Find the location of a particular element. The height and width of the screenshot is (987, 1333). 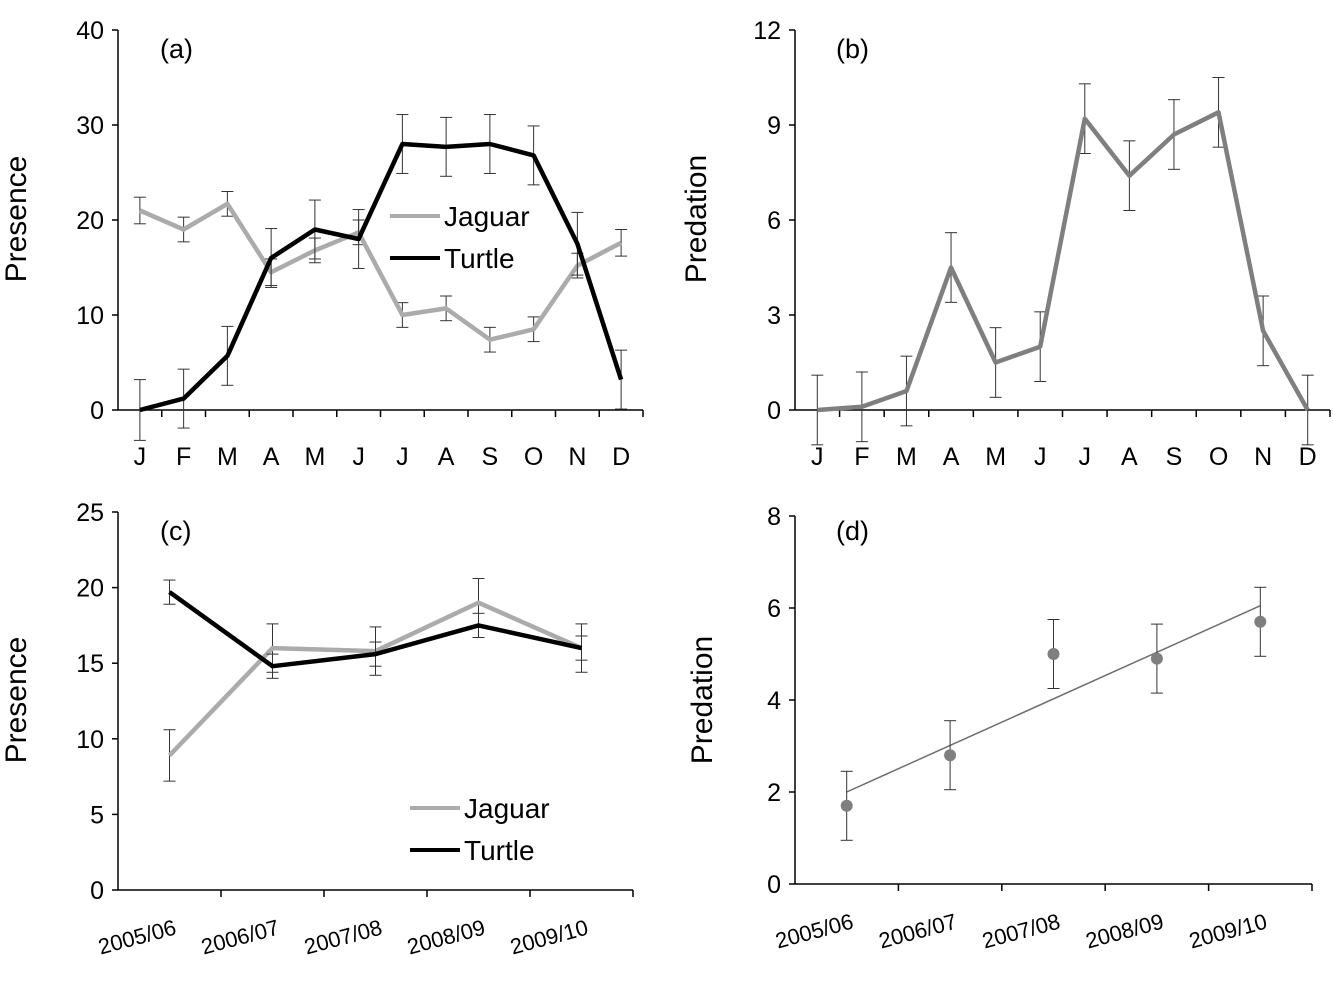

panel-a-ylabel: Presence is located at coordinates (16, 219).